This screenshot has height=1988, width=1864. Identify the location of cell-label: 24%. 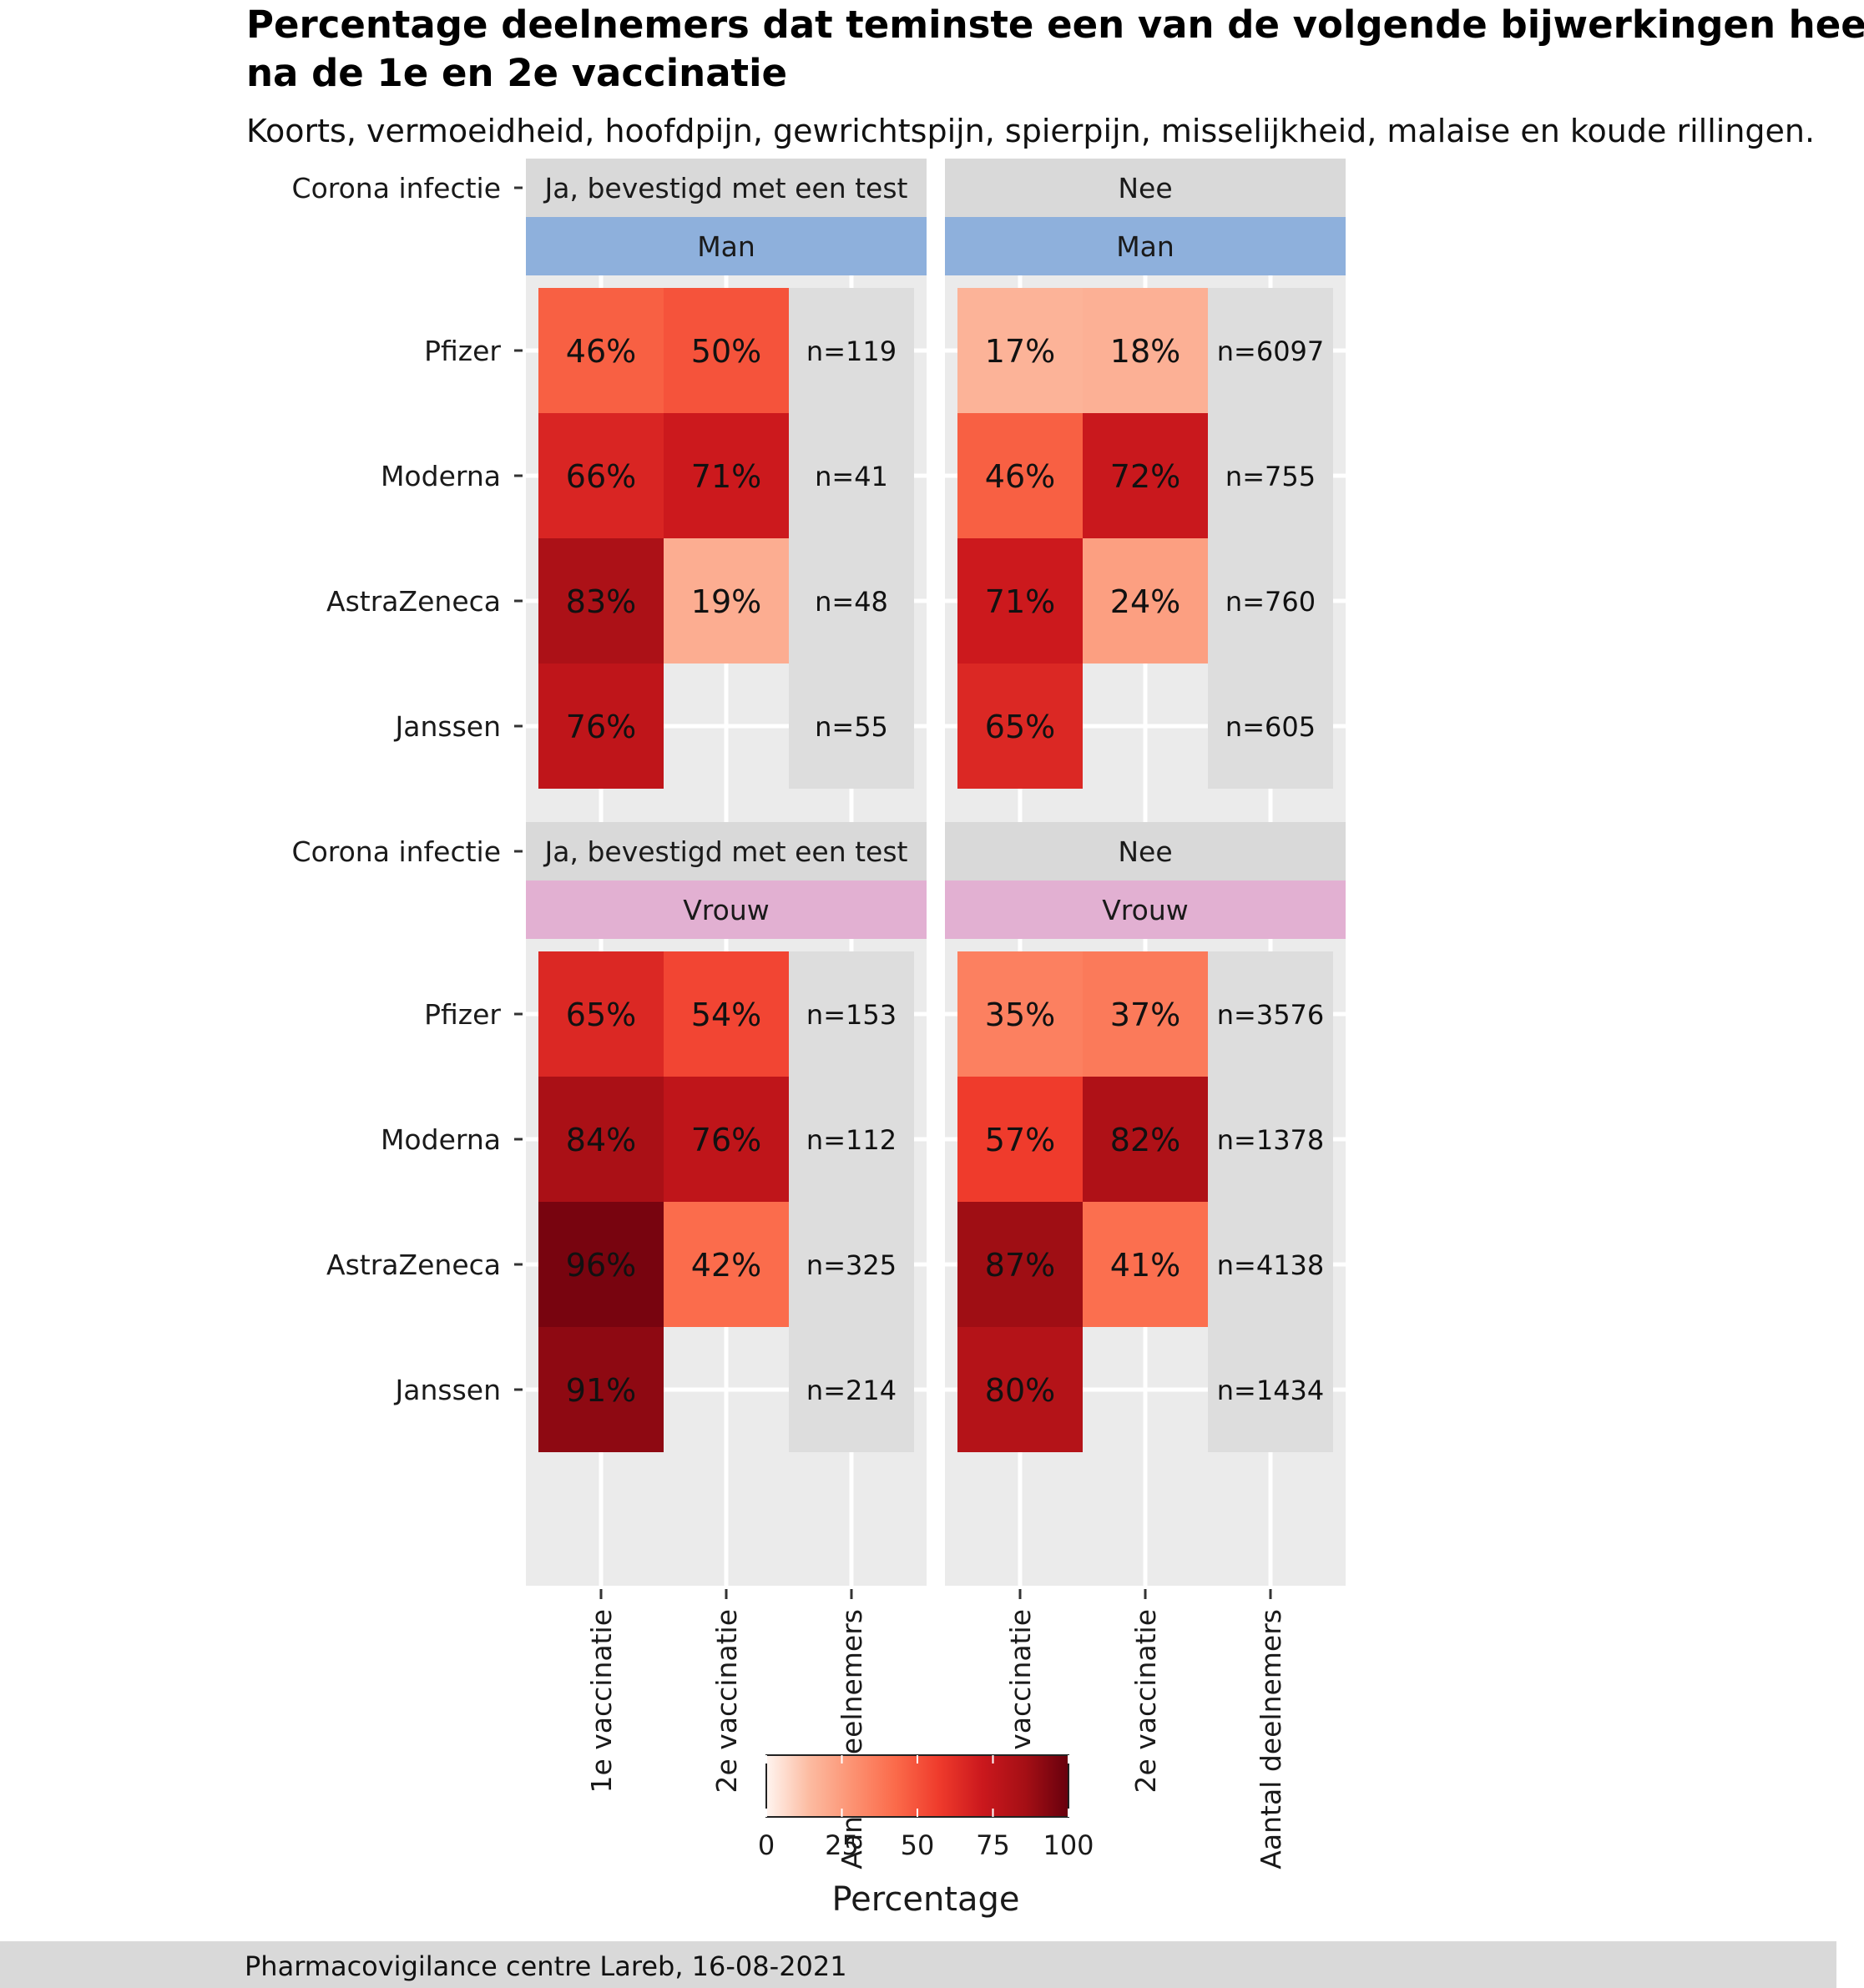
(1145, 601).